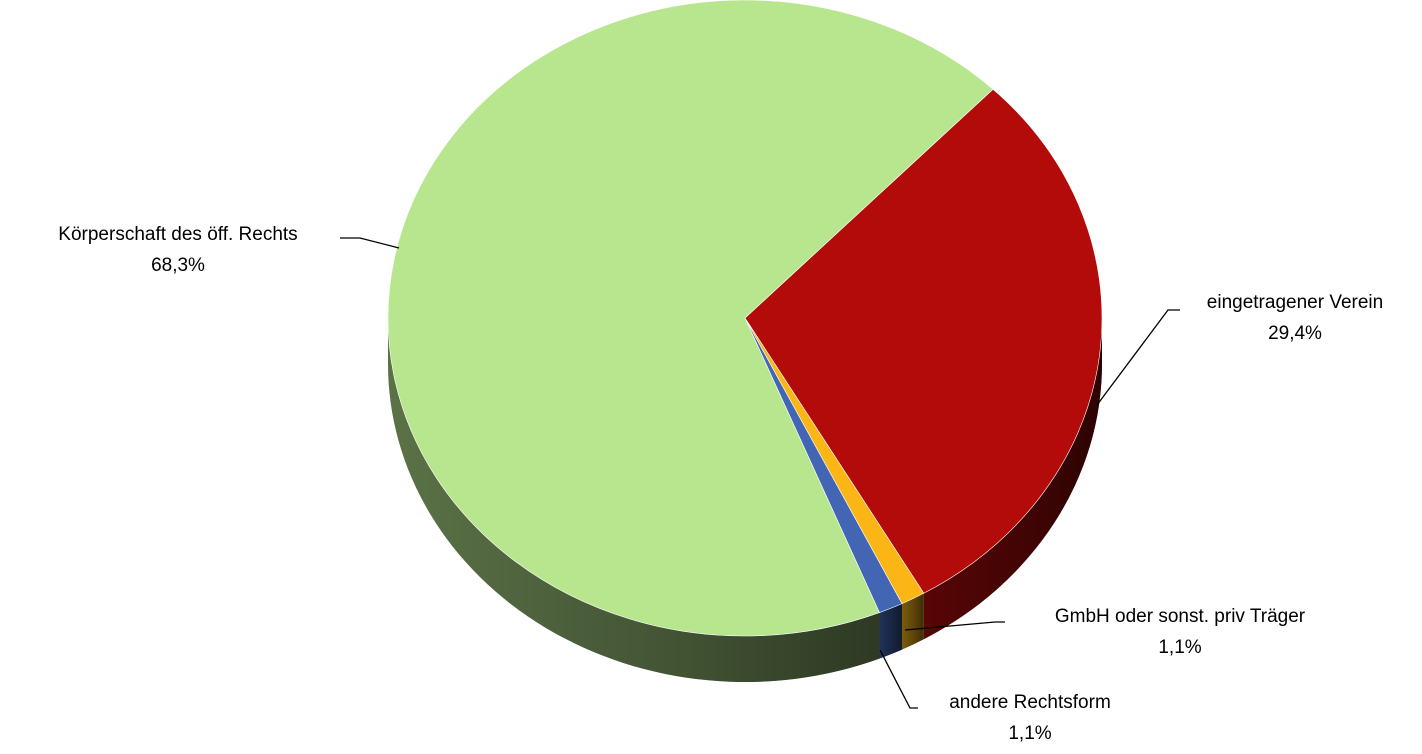  Describe the element at coordinates (954, 626) in the screenshot. I see `leader-line-gmbh-oder-sonst-priv-traeger` at that location.